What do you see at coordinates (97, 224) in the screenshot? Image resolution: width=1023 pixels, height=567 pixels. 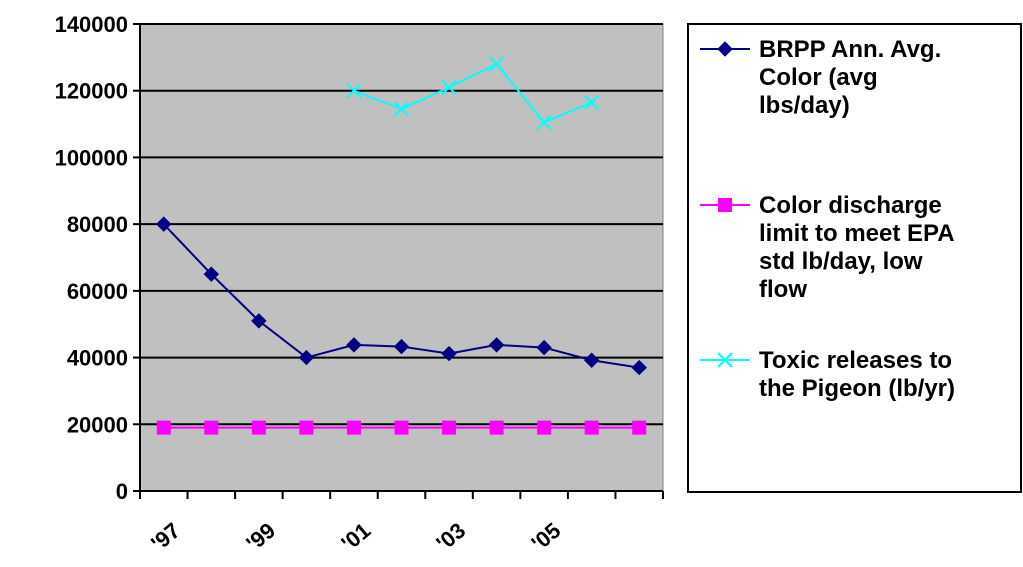 I see `y-tick-label: 80000` at bounding box center [97, 224].